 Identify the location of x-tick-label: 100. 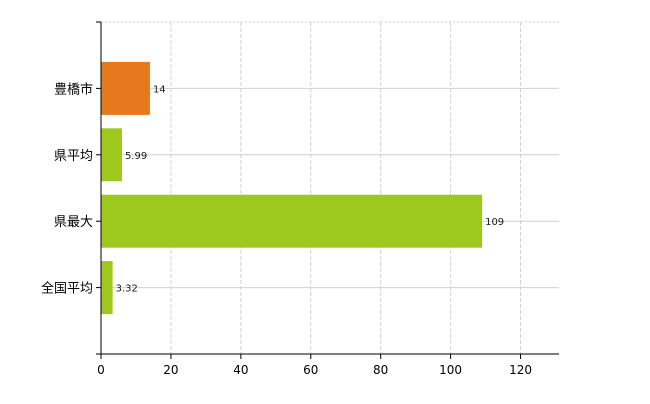
(450, 370).